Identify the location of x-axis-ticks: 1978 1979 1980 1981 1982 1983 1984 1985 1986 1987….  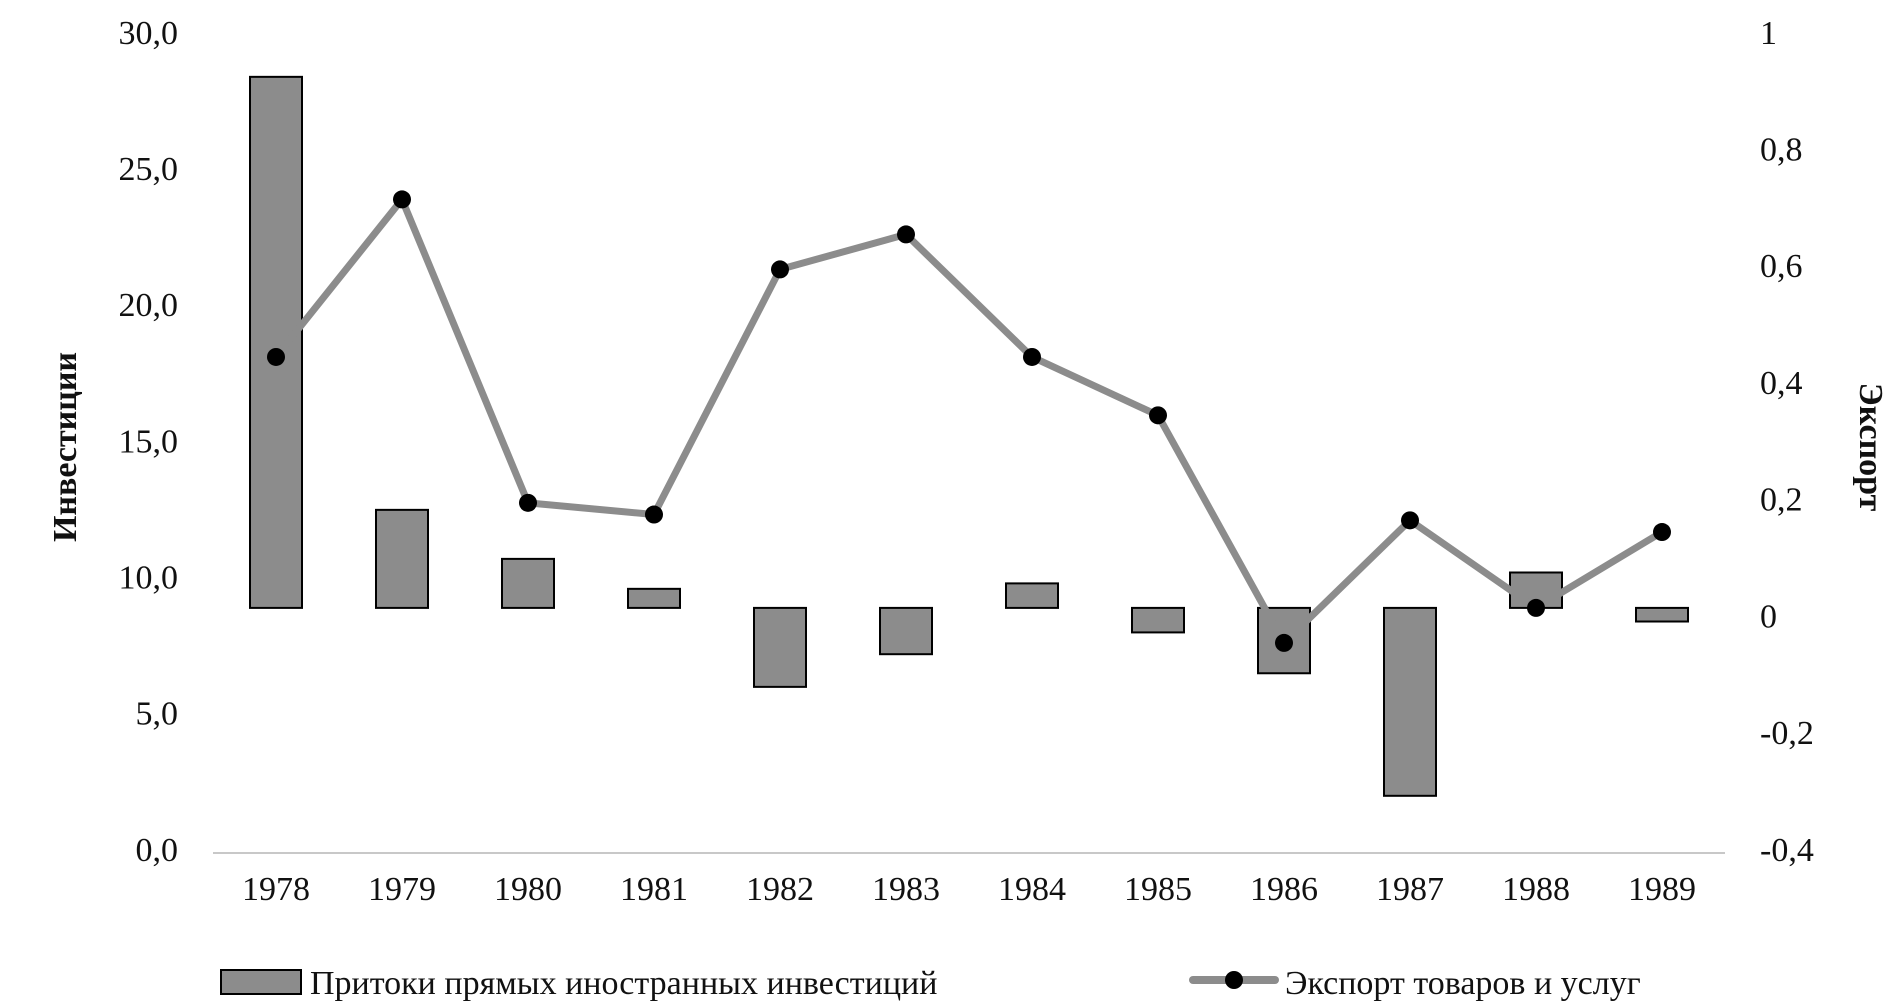
(969, 889).